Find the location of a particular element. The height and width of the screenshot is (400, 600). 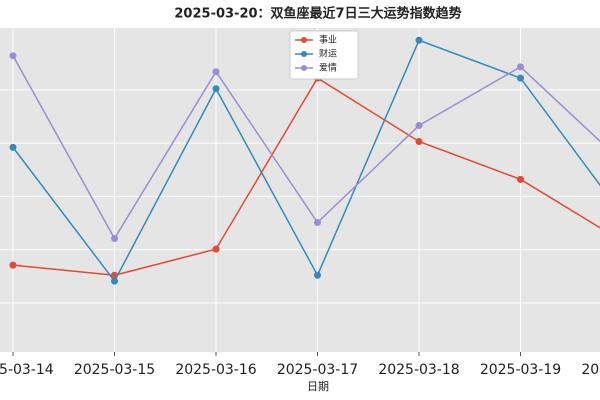

x-axis-label: 日期 is located at coordinates (318, 386).